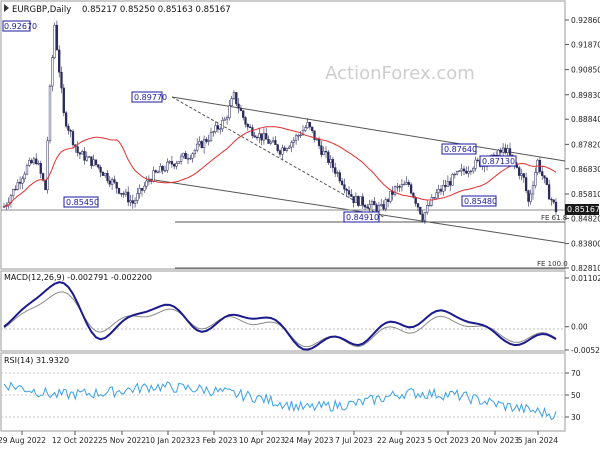 This screenshot has height=454, width=600. I want to click on annotation-0: 0.92670, so click(20, 26).